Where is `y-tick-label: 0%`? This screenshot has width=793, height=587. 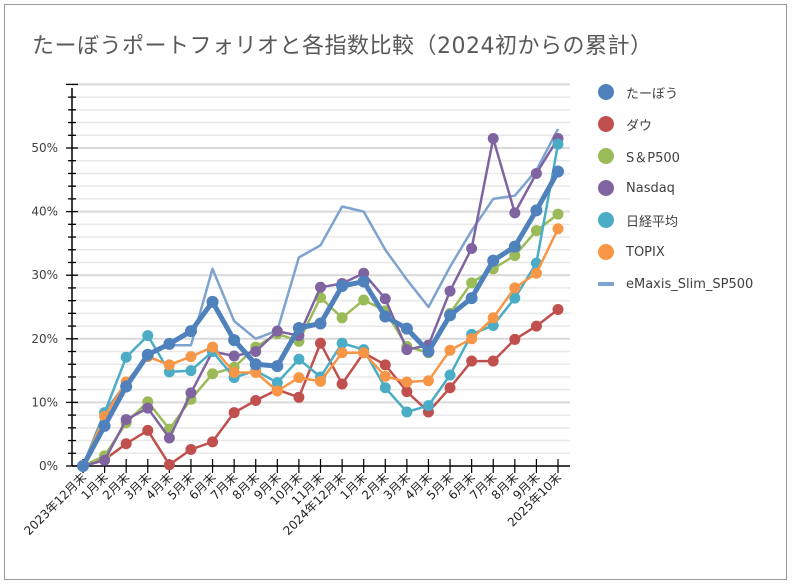
y-tick-label: 0% is located at coordinates (48, 466).